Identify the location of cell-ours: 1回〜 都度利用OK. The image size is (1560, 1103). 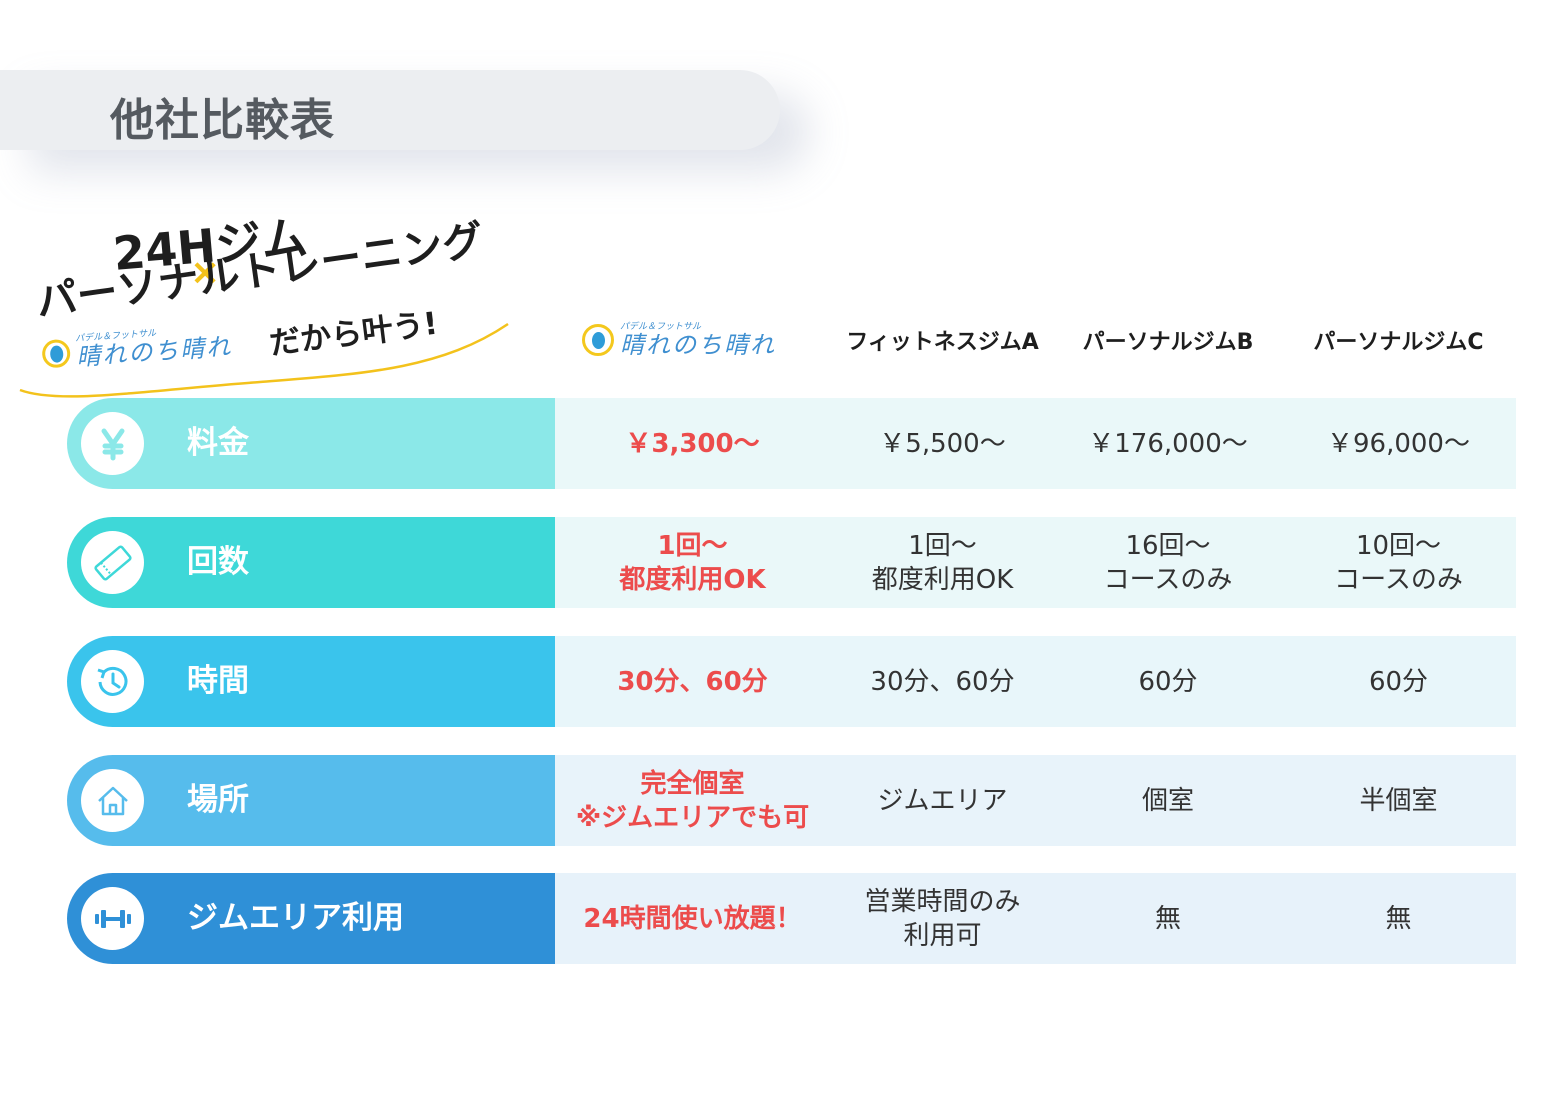
(692, 562).